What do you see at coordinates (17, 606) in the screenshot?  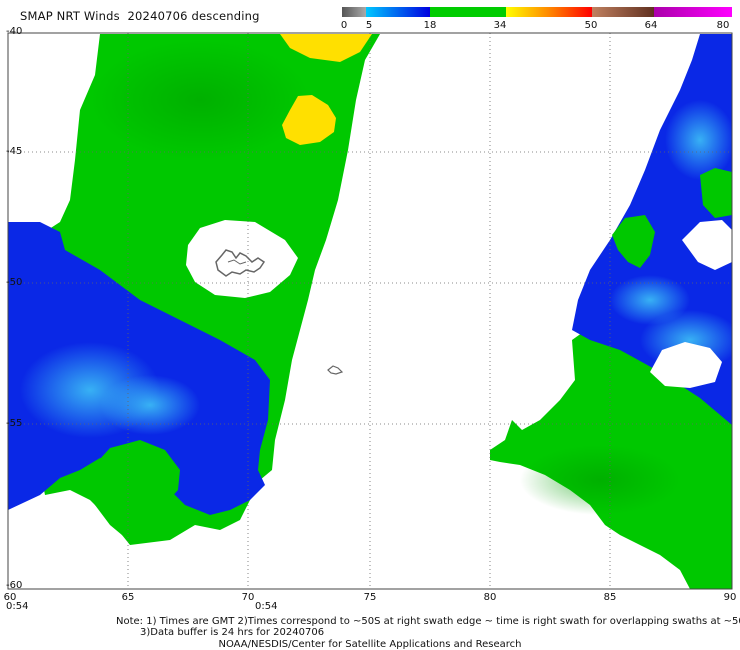 I see `swath-time-left: 0:54` at bounding box center [17, 606].